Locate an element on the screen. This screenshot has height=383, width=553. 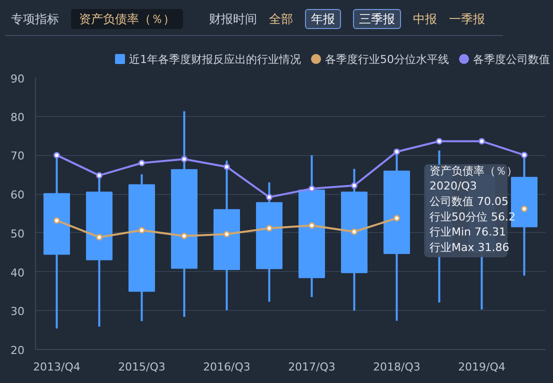
x-tick-label: 2019/Q4 is located at coordinates (482, 367).